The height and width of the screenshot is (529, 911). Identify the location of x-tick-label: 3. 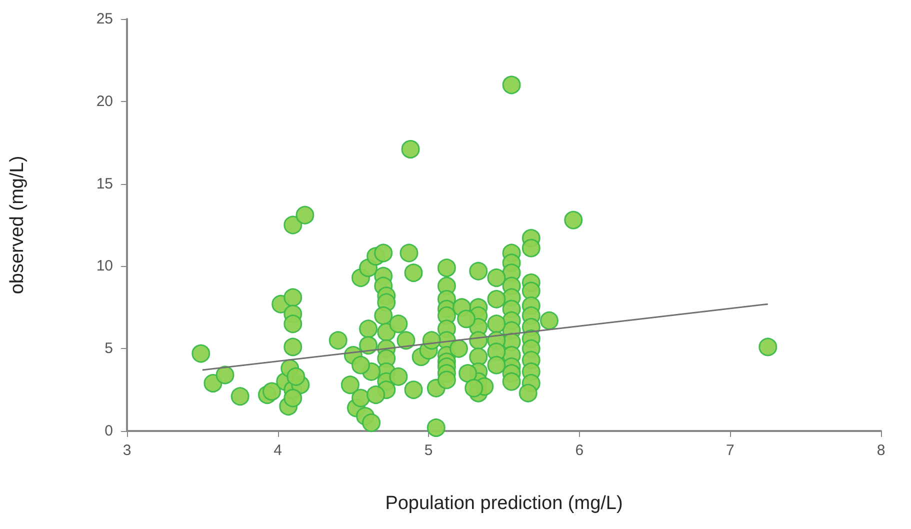
(127, 450).